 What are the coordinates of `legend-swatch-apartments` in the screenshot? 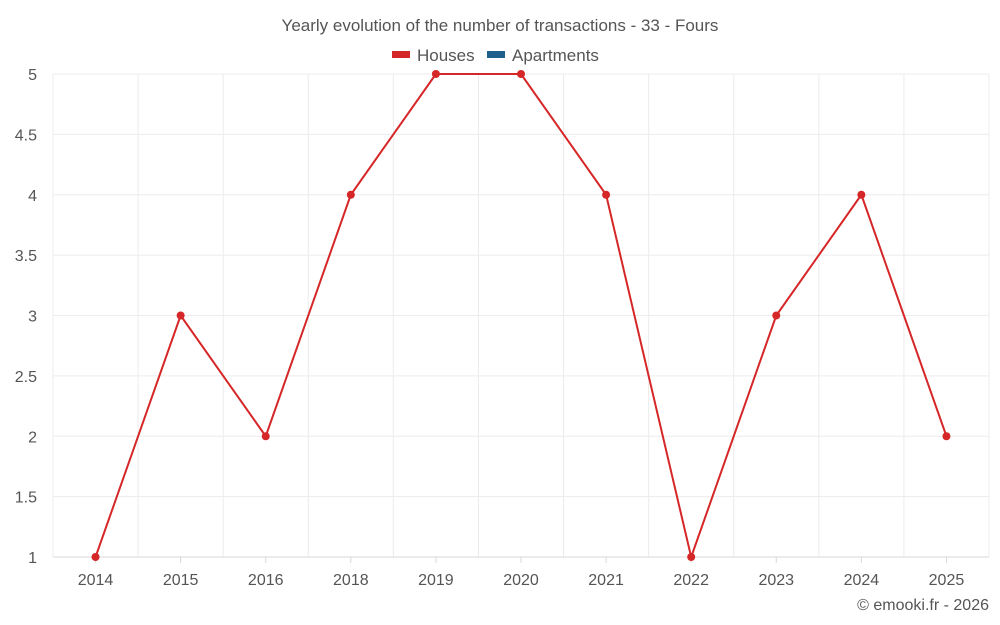 It's located at (496, 54).